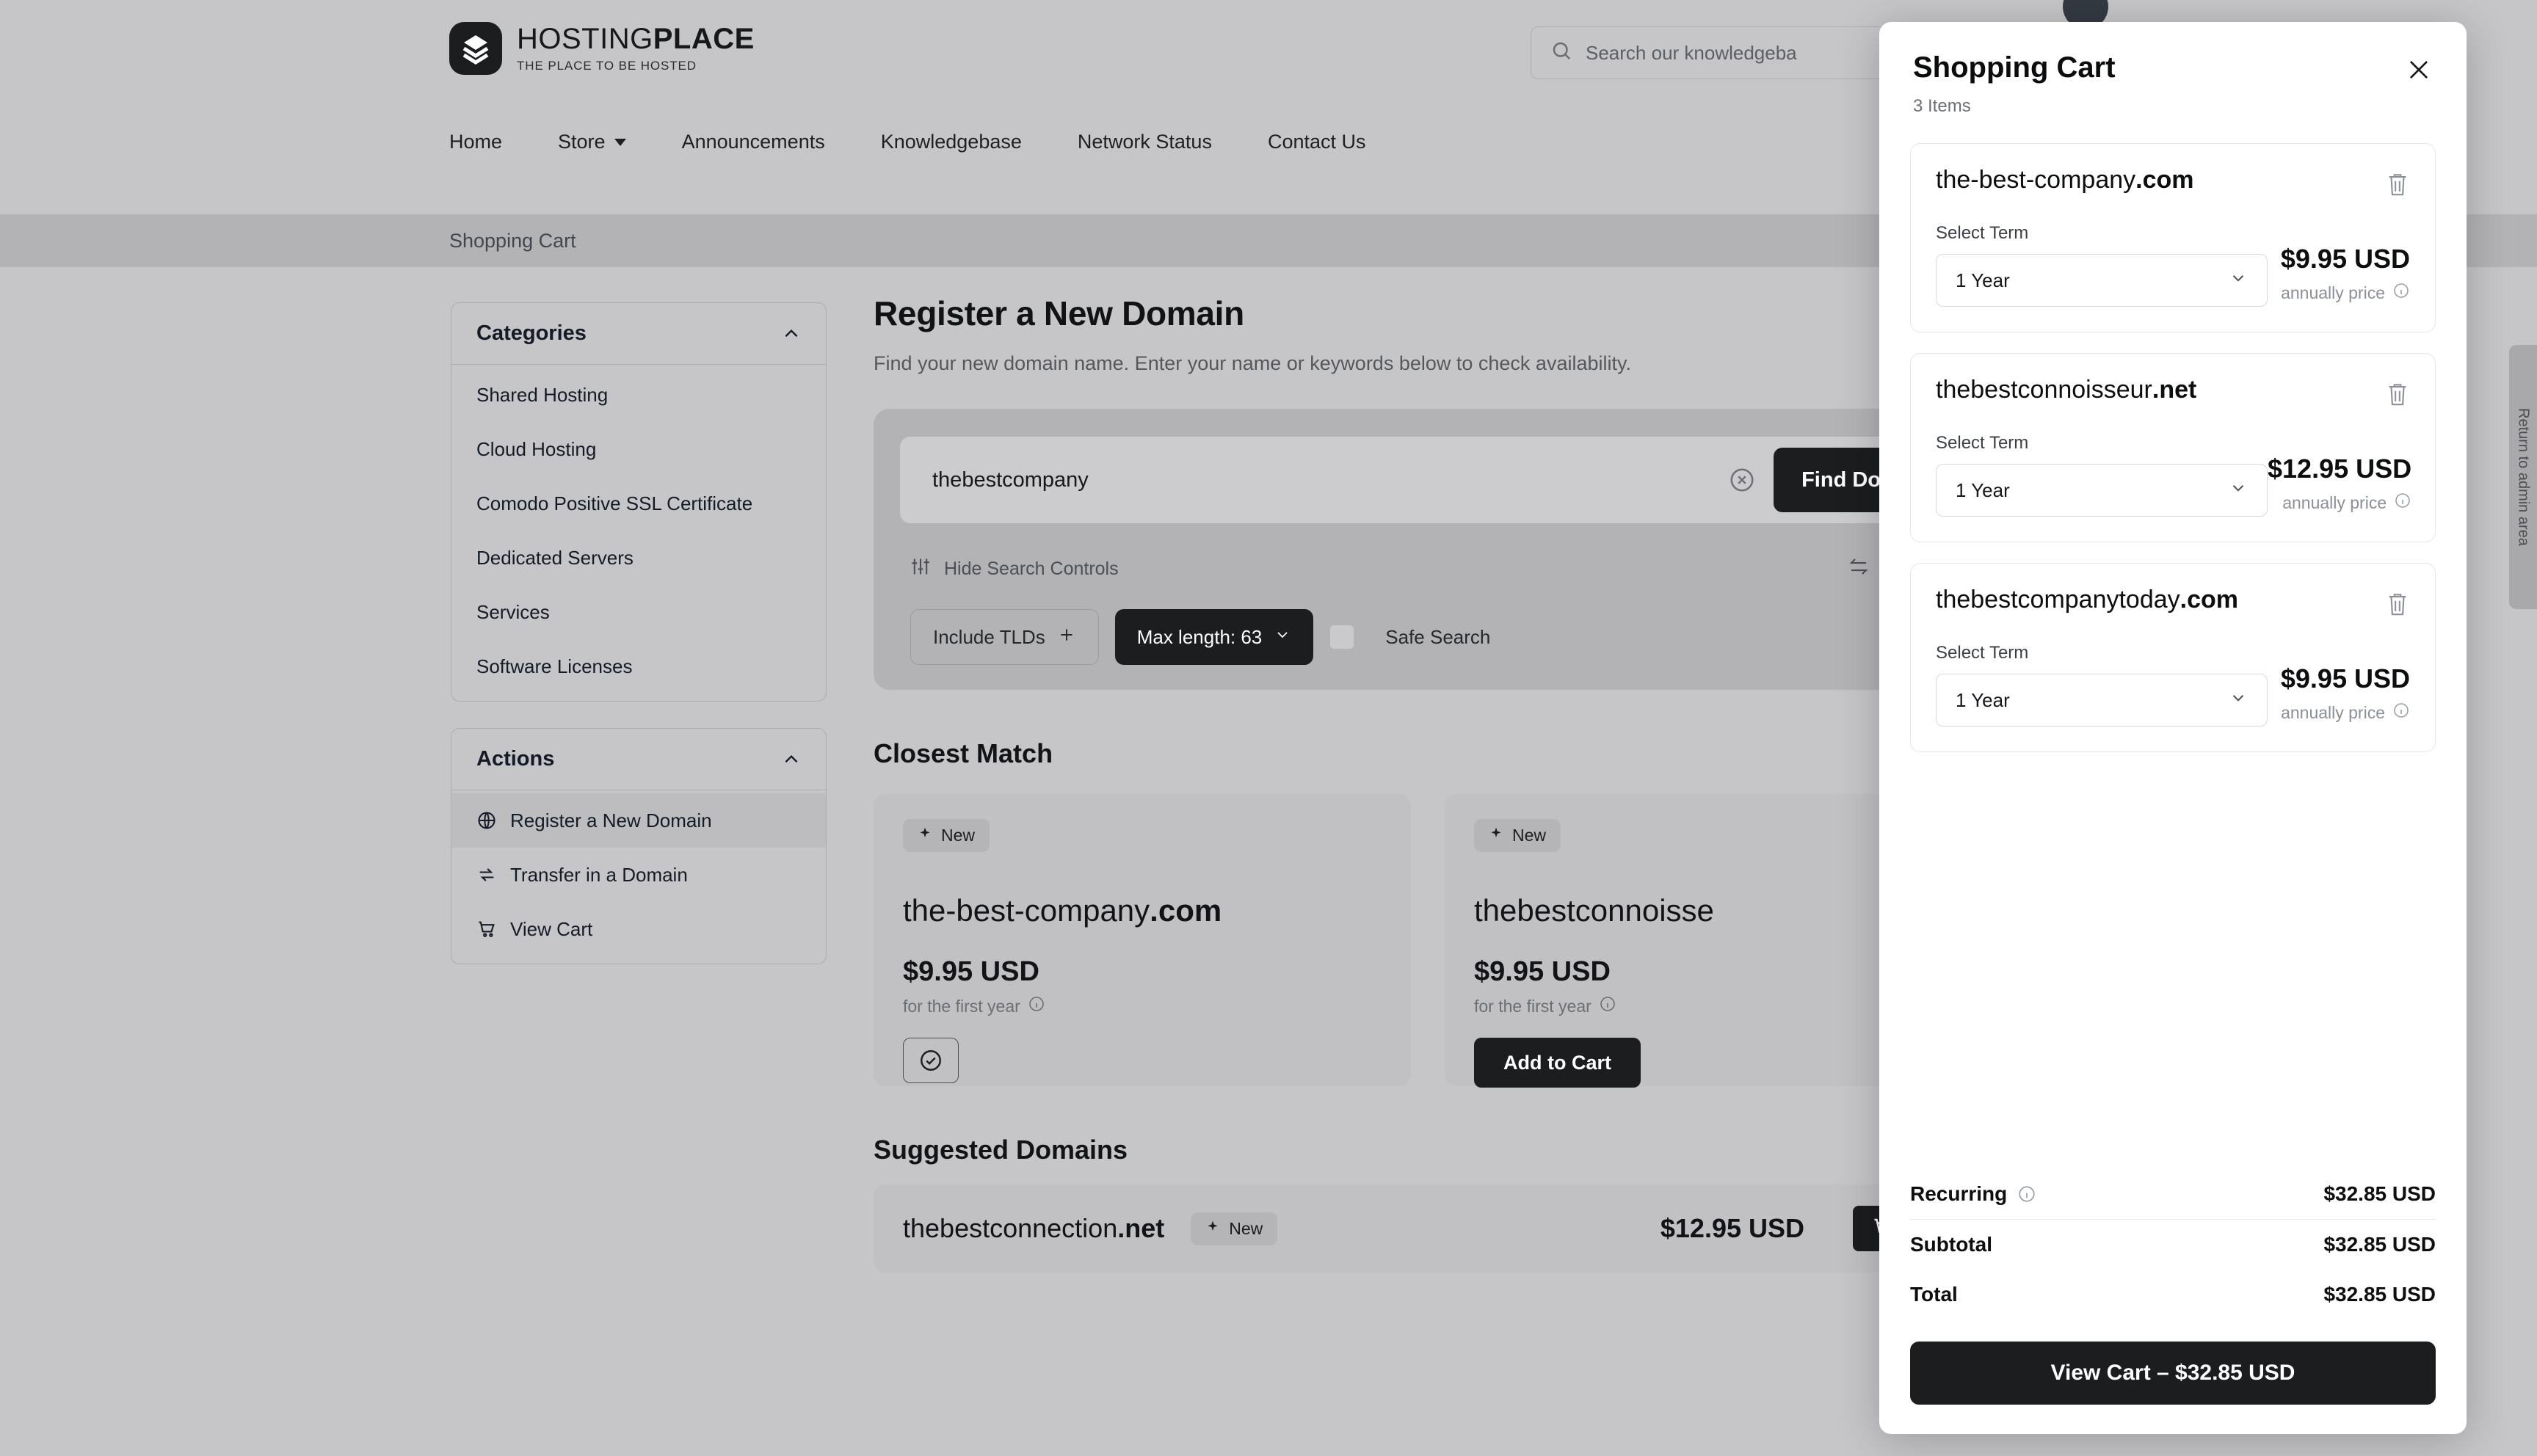 The width and height of the screenshot is (2537, 1456). What do you see at coordinates (554, 666) in the screenshot?
I see `sidebar-item-label: Software Licenses` at bounding box center [554, 666].